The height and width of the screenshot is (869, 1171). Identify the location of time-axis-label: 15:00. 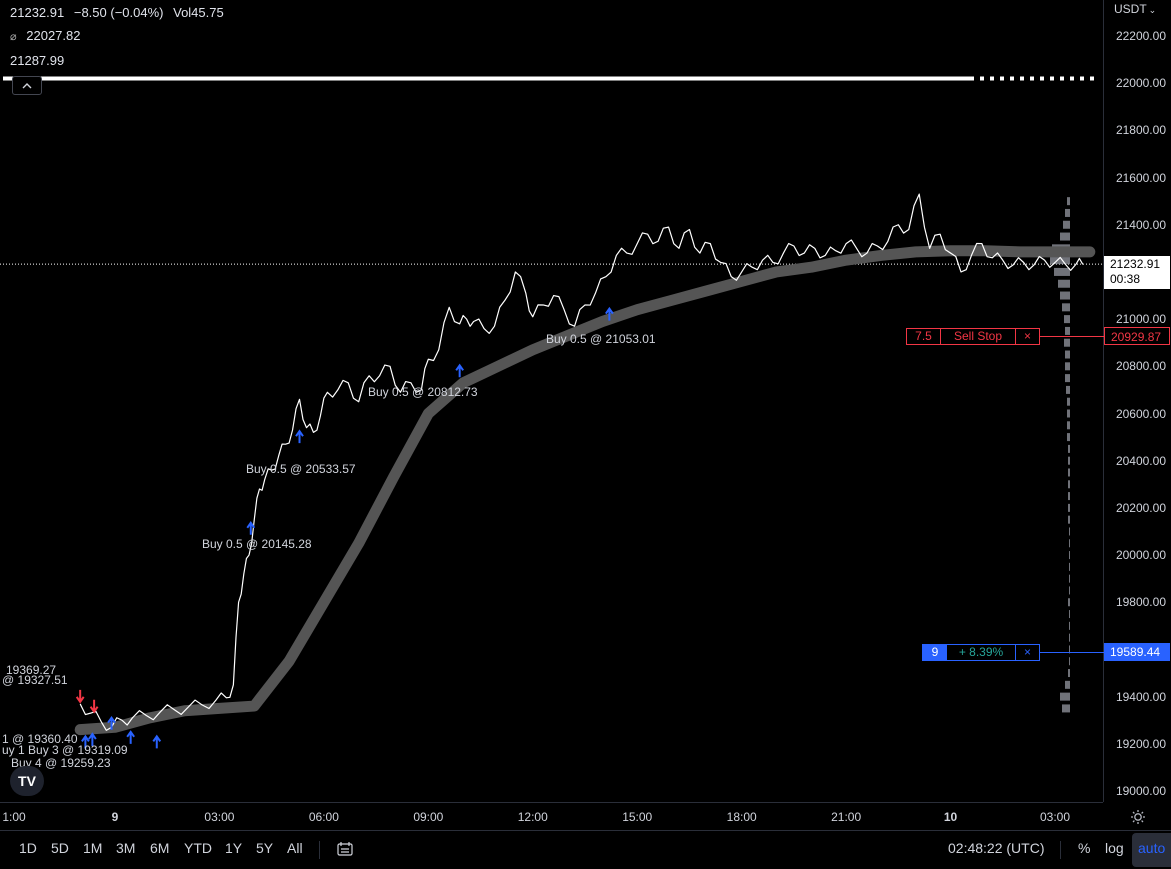
(637, 817).